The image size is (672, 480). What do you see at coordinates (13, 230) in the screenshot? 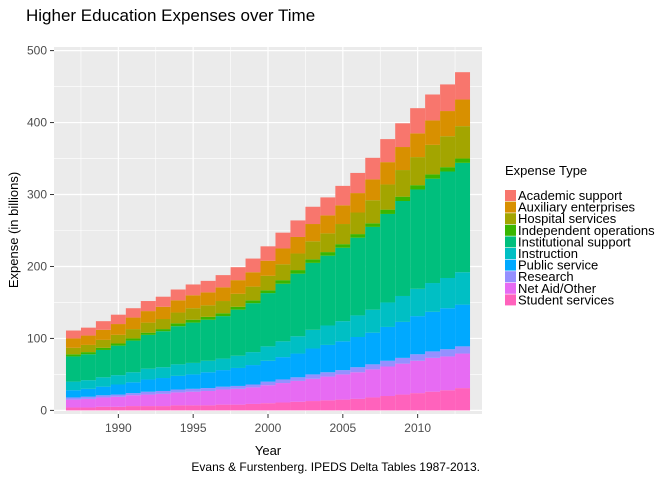
I see `y-axis-title: Expense (in billions)` at bounding box center [13, 230].